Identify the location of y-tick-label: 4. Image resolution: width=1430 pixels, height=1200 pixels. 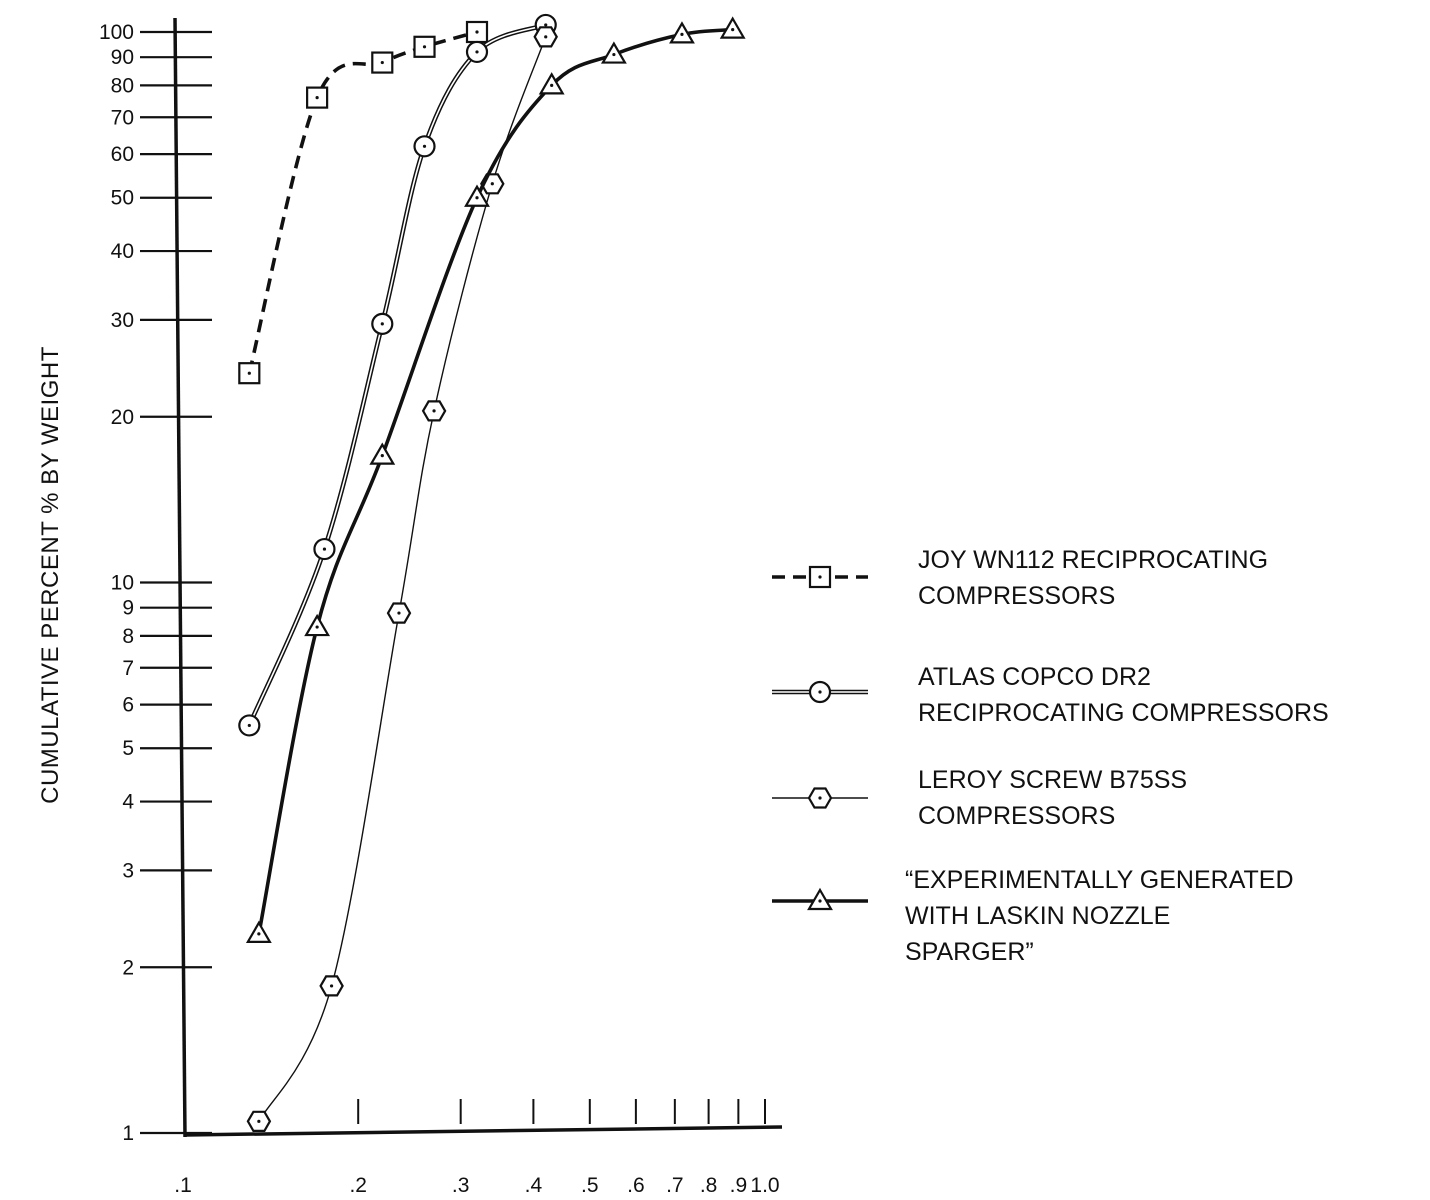
(128, 802).